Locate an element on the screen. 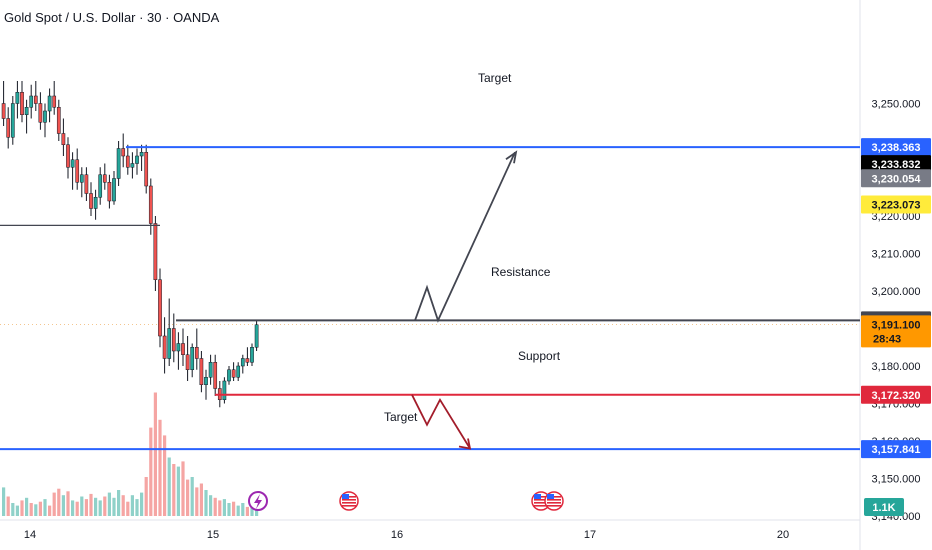 Image resolution: width=932 pixels, height=550 pixels. bearish-arrow-head is located at coordinates (465, 444).